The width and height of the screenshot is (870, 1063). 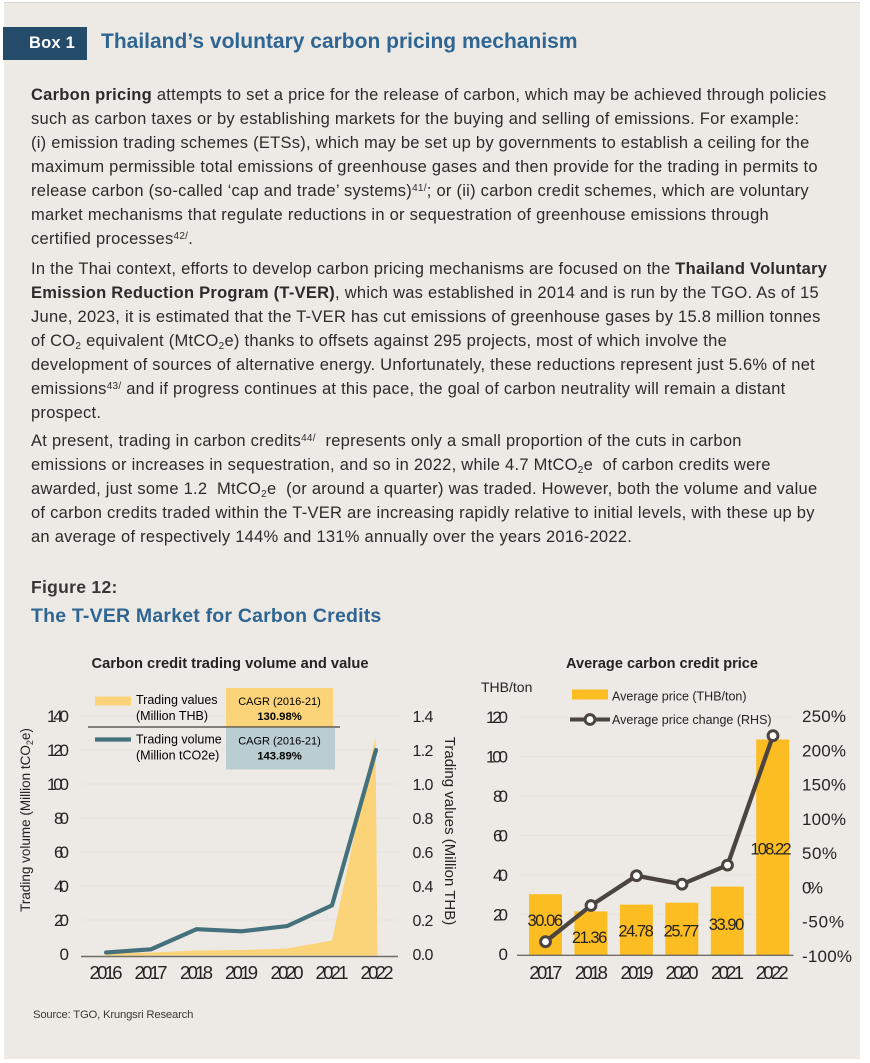 I want to click on svg-text:Carbon credit trading volume a: Carbon credit trading volume and value, so click(x=230, y=663).